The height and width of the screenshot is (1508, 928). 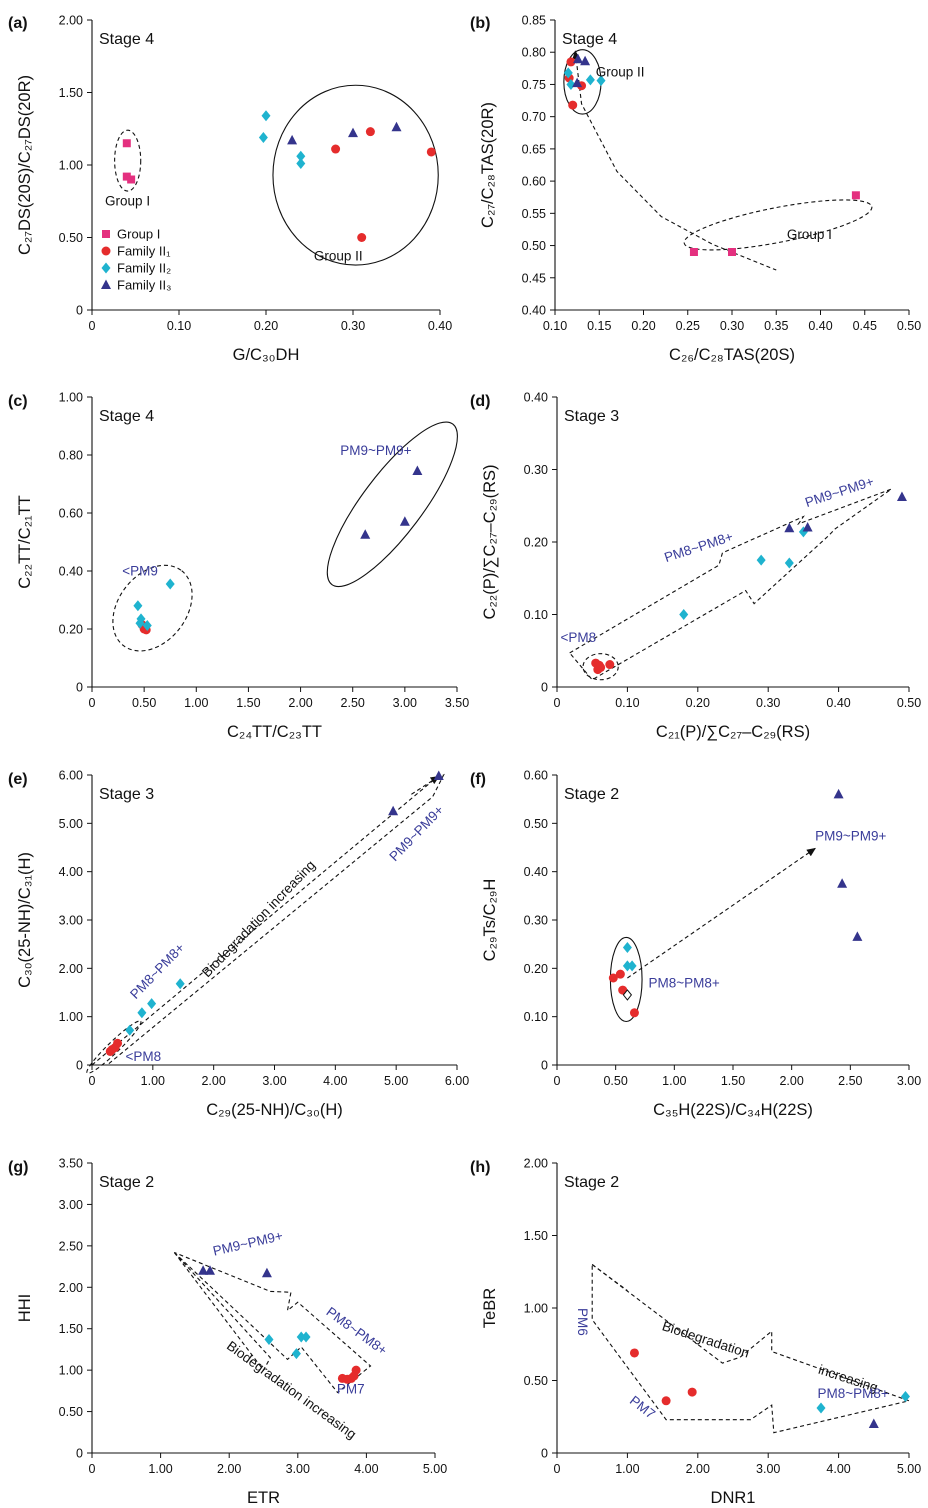 What do you see at coordinates (425, 785) in the screenshot?
I see `trend-arrow` at bounding box center [425, 785].